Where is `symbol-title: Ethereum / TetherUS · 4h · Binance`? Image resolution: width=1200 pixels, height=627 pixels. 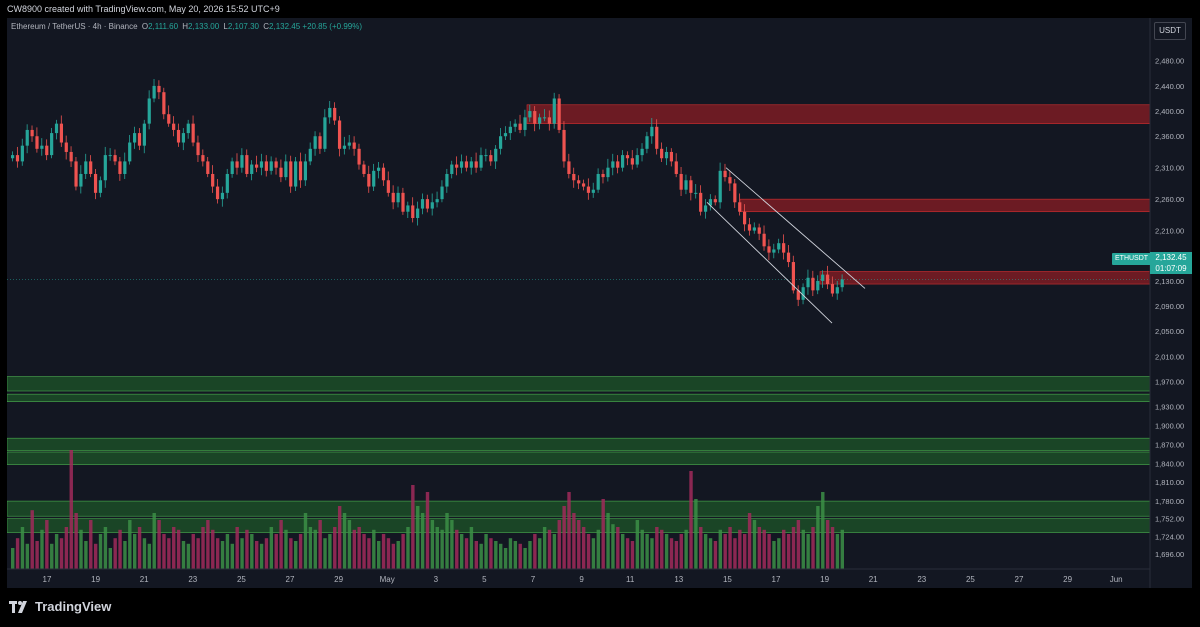 symbol-title: Ethereum / TetherUS · 4h · Binance is located at coordinates (74, 26).